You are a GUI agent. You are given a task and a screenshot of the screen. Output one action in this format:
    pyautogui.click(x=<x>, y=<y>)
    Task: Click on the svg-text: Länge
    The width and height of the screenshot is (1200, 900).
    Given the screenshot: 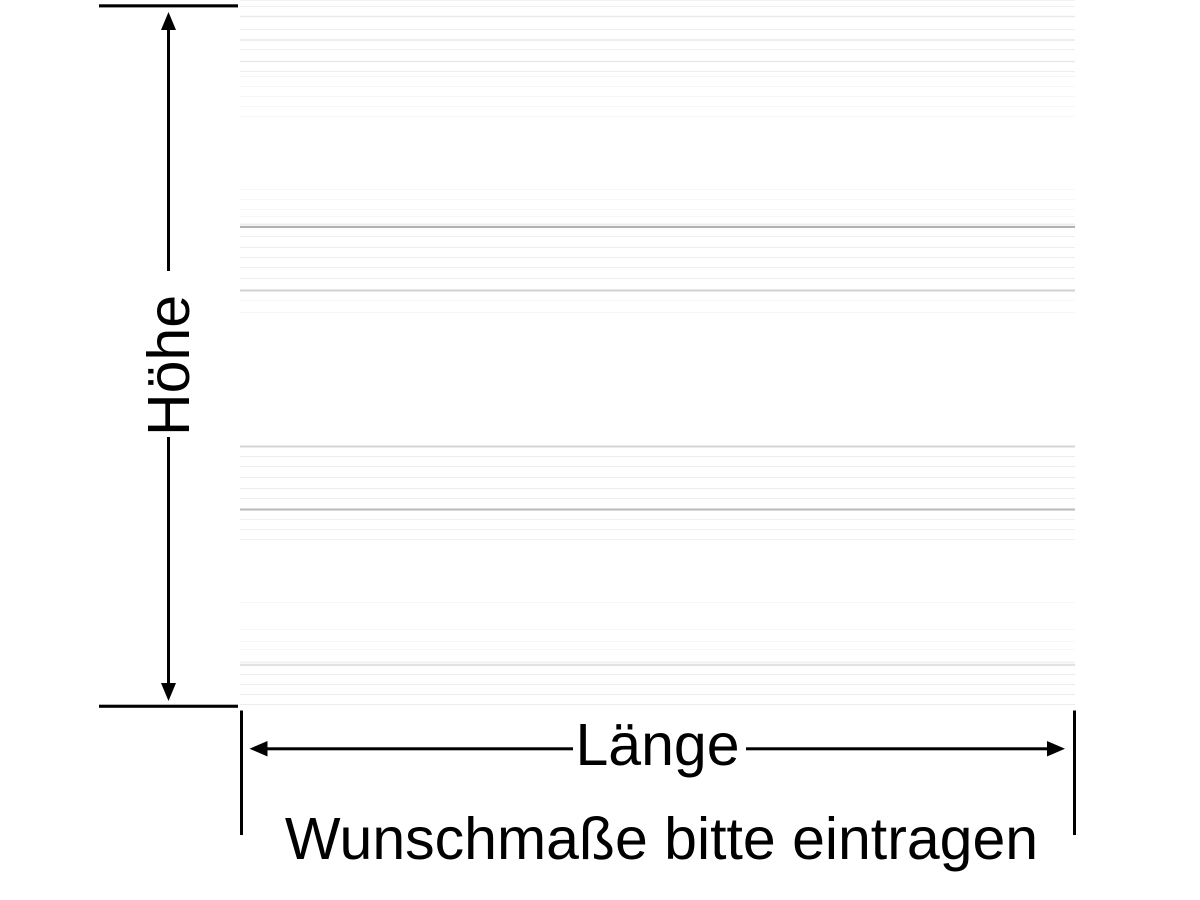 What is the action you would take?
    pyautogui.click(x=657, y=745)
    